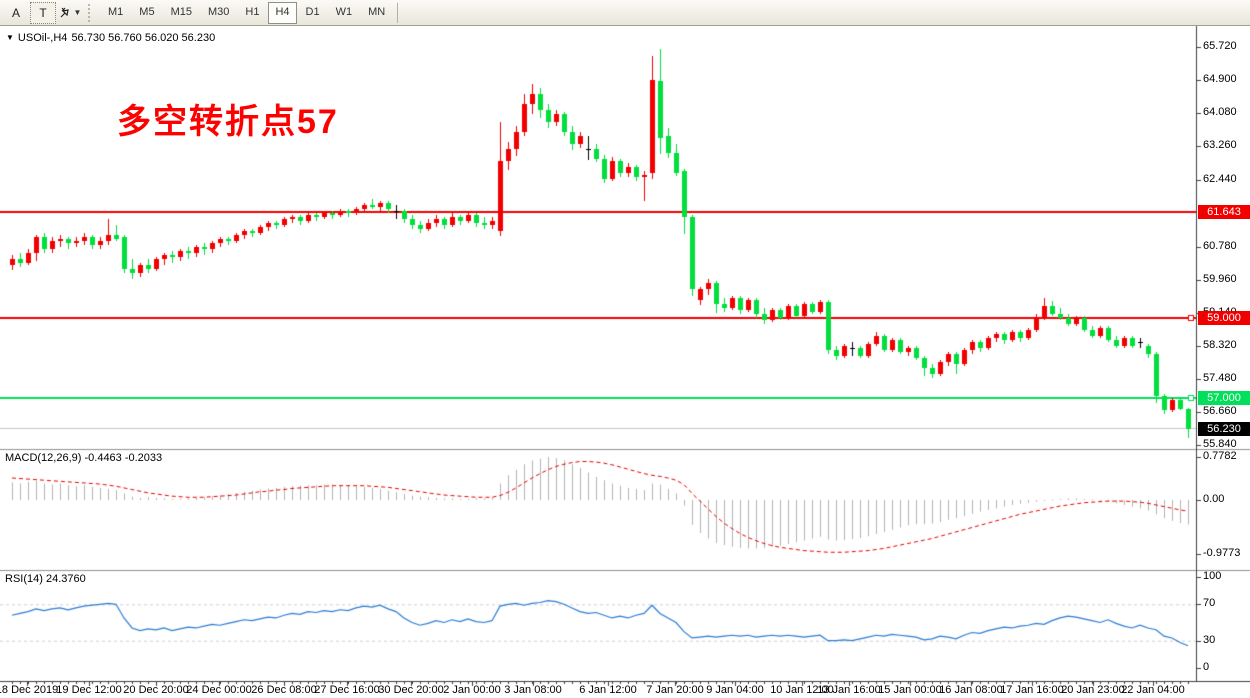 The width and height of the screenshot is (1250, 698). I want to click on price-tick-label: 59.960, so click(1220, 279).